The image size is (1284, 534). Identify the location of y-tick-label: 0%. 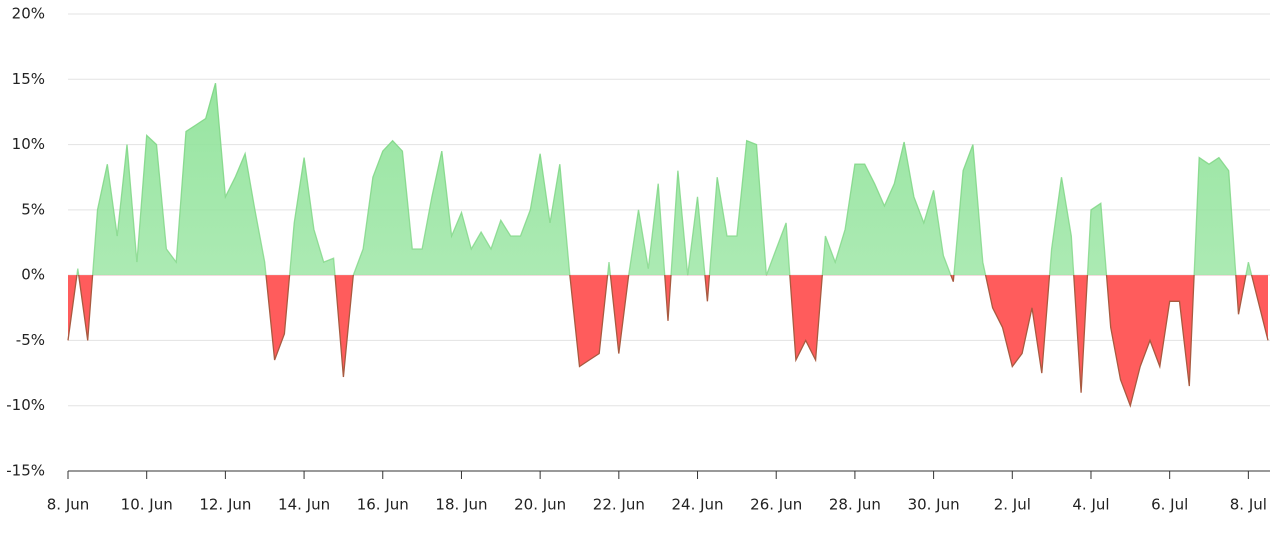
(33, 275).